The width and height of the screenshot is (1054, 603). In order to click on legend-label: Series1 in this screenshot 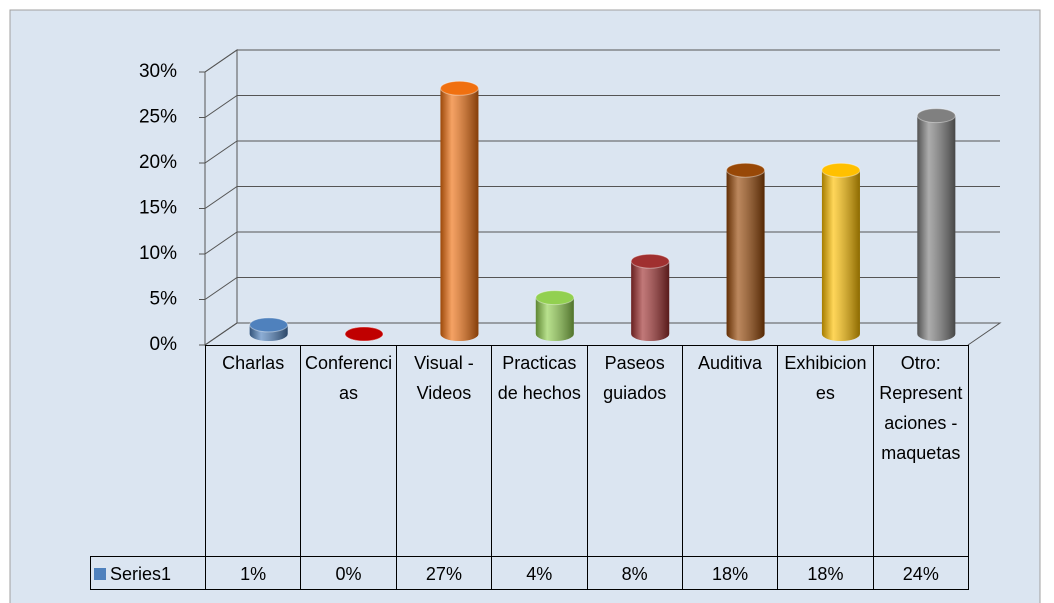, I will do `click(141, 574)`.